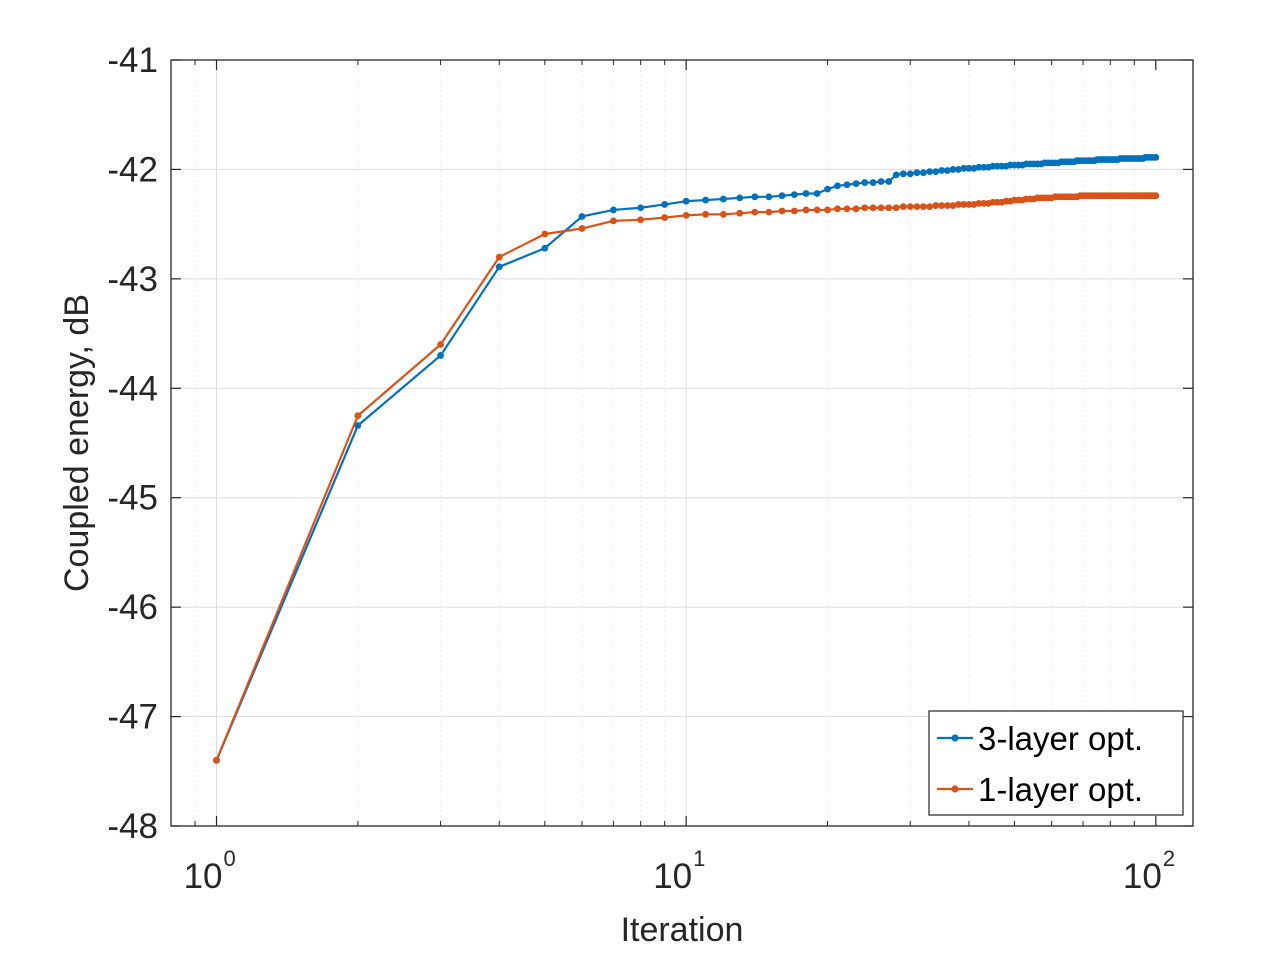 The image size is (1282, 962). Describe the element at coordinates (132, 498) in the screenshot. I see `y-tick-label: -45` at that location.